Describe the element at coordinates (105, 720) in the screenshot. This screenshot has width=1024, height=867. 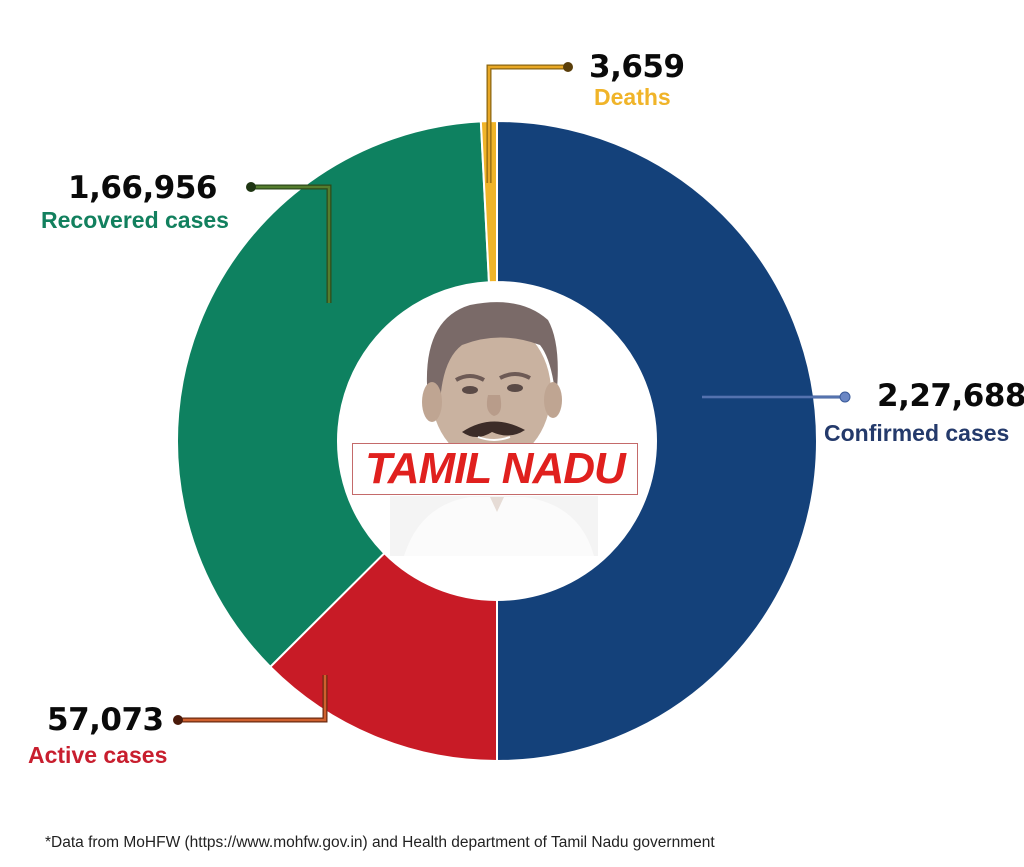
I see `active-value: 57,073` at that location.